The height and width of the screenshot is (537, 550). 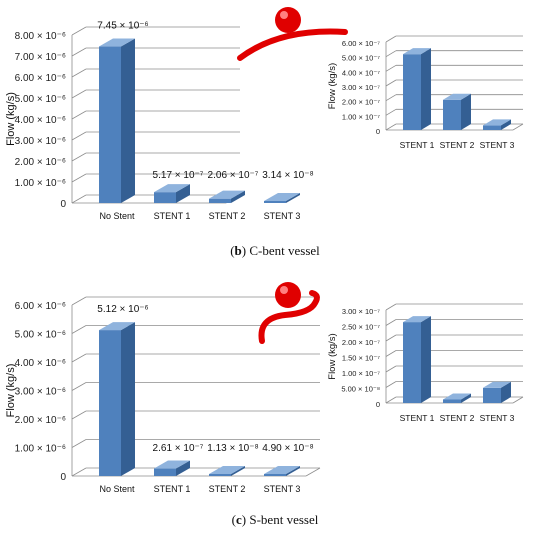 What do you see at coordinates (122, 26) in the screenshot?
I see `chart-b-data-label: 7.45 × 10⁻⁶` at bounding box center [122, 26].